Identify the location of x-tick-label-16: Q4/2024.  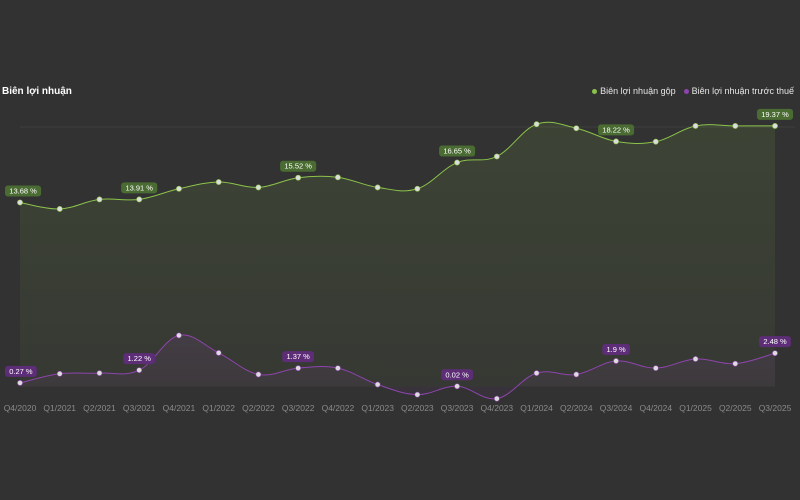
(655, 408).